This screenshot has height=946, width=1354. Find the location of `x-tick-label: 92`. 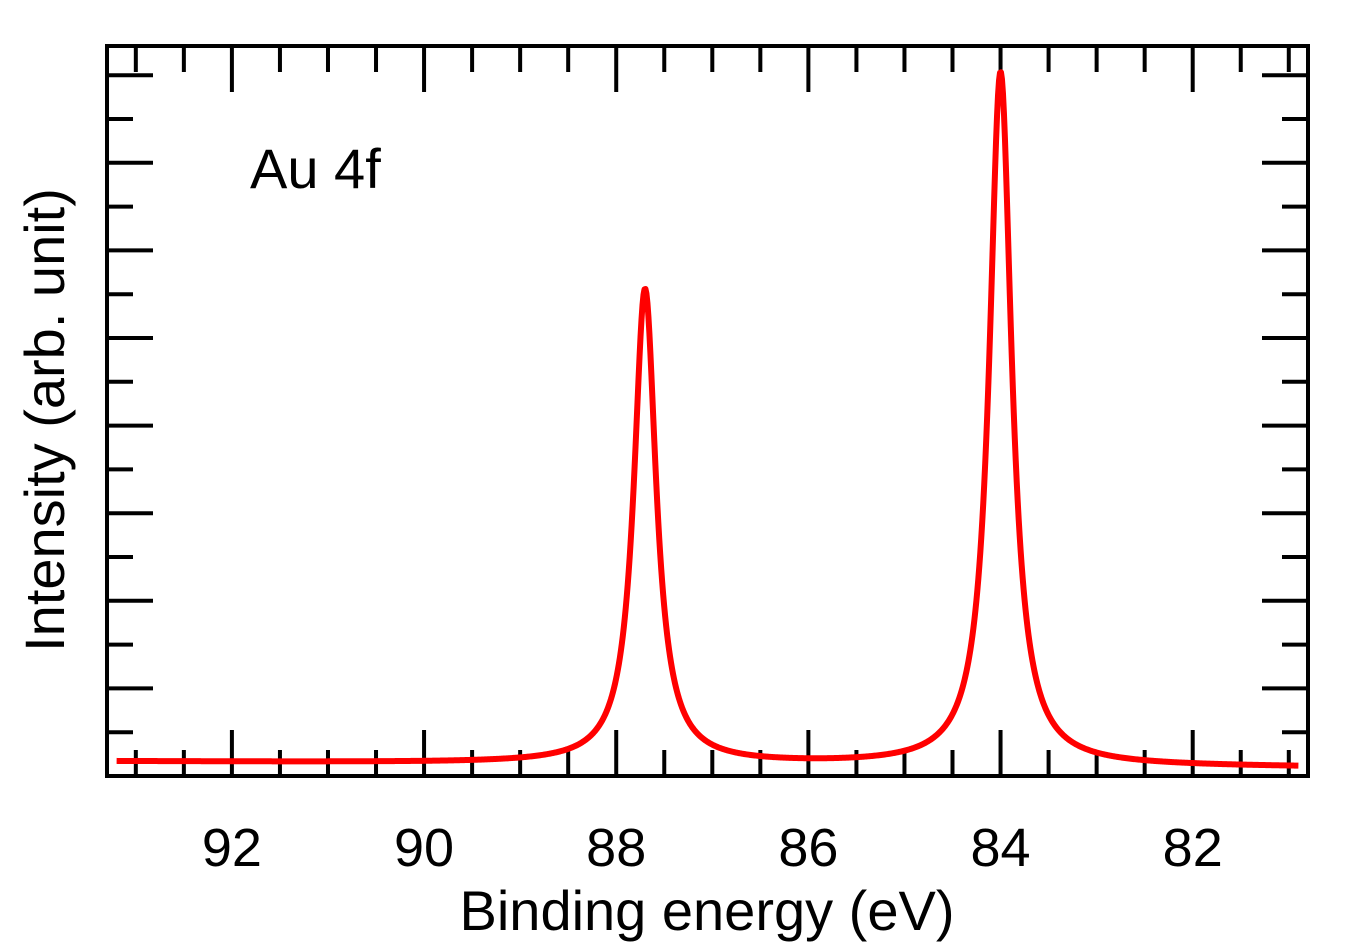

x-tick-label: 92 is located at coordinates (232, 848).